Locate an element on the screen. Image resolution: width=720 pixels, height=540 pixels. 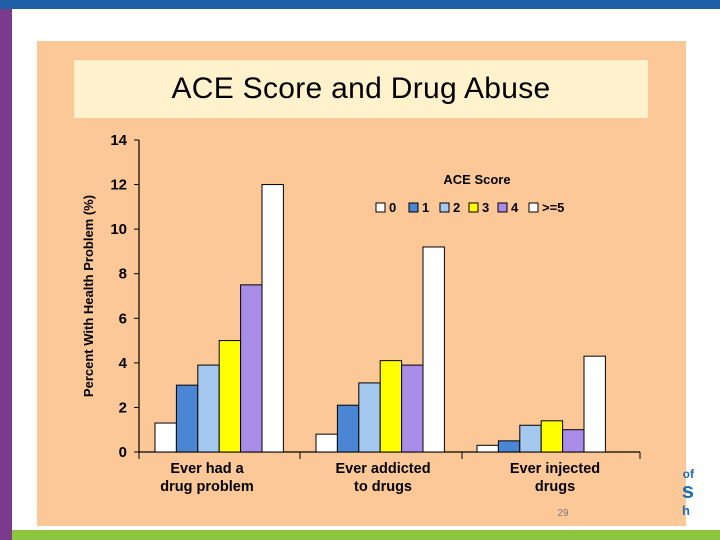
logo-fragment-s: s is located at coordinates (687, 490).